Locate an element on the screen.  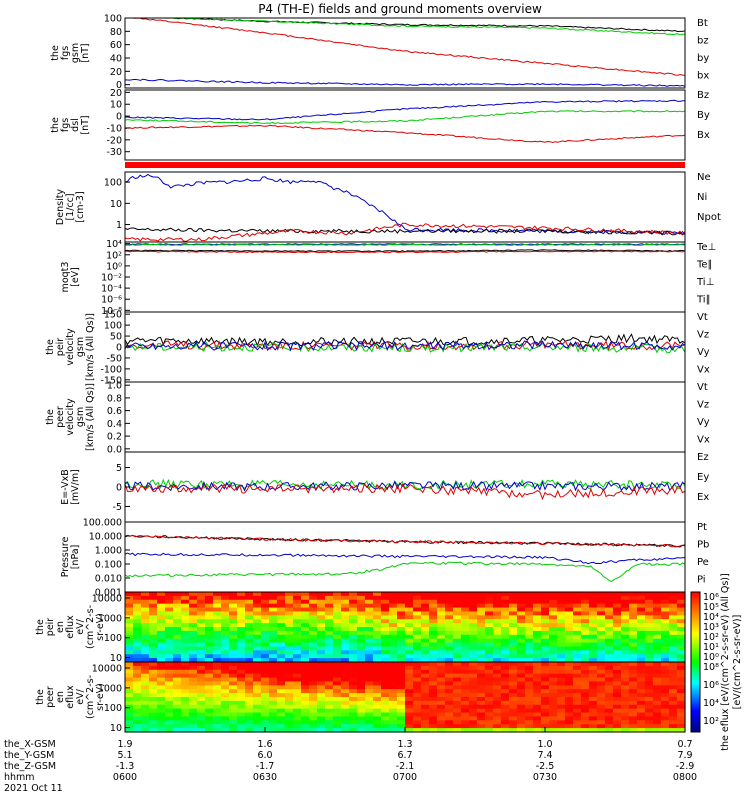
y-tick-label: 1 is located at coordinates (119, 225).